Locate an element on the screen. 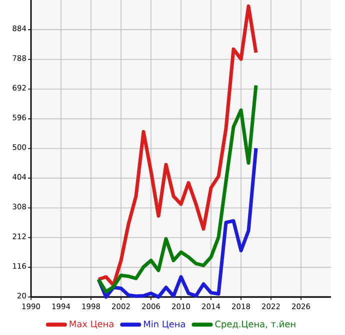 The height and width of the screenshot is (335, 345). legend-label: Max Цена is located at coordinates (92, 324).